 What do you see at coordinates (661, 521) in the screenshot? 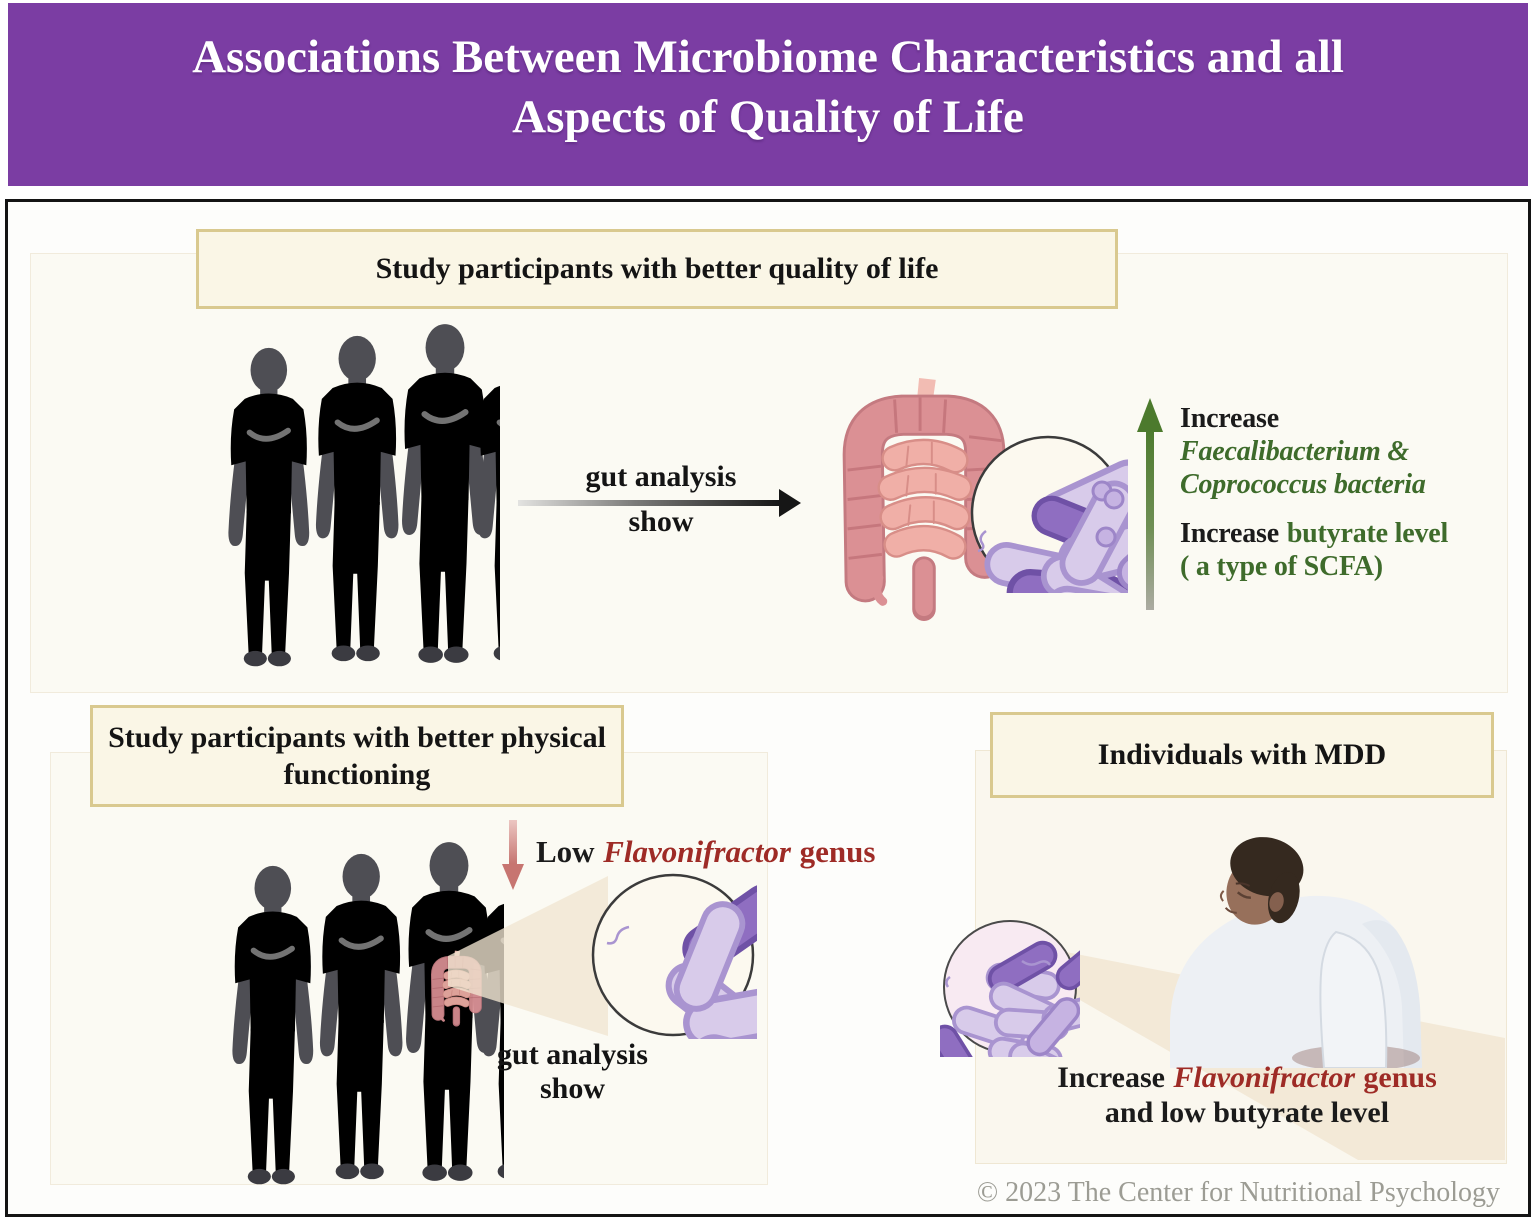
I see `gut-analysis-label-bottom: show` at bounding box center [661, 521].